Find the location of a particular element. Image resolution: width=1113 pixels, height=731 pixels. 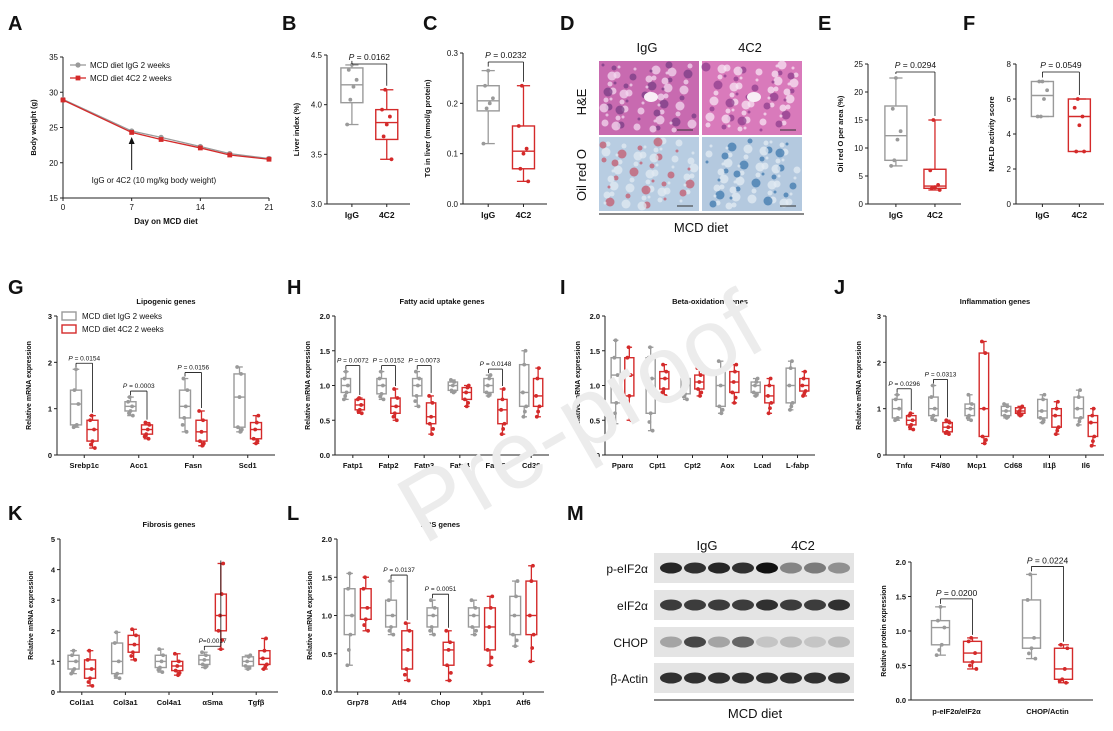

y-tick-label: 3 is located at coordinates (53, 600).